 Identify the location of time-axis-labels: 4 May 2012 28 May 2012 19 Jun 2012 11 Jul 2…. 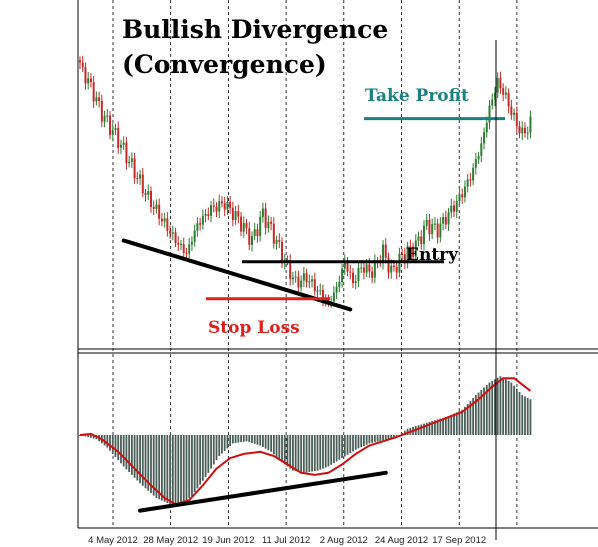
(287, 540).